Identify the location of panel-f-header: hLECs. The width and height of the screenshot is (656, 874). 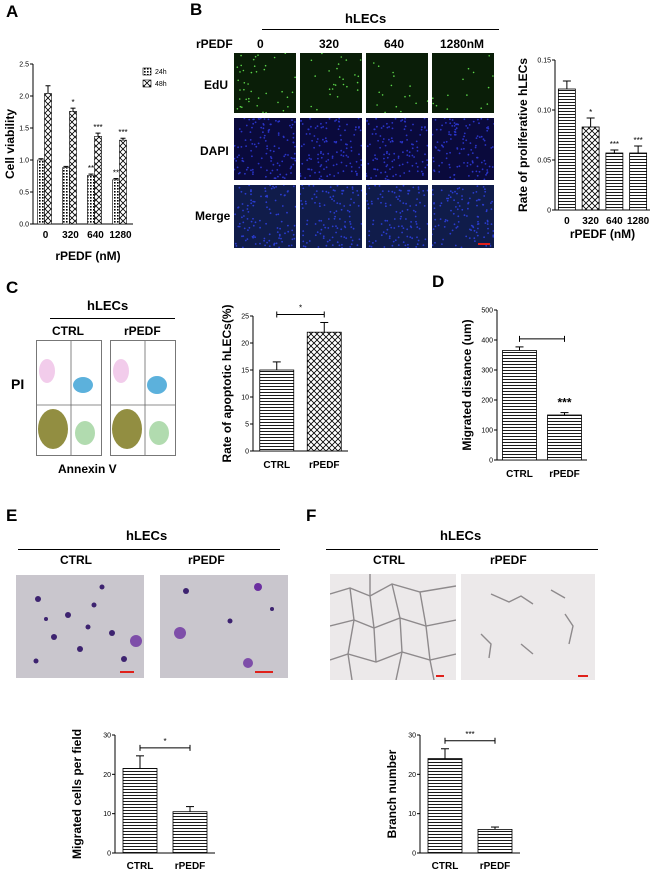
(461, 535).